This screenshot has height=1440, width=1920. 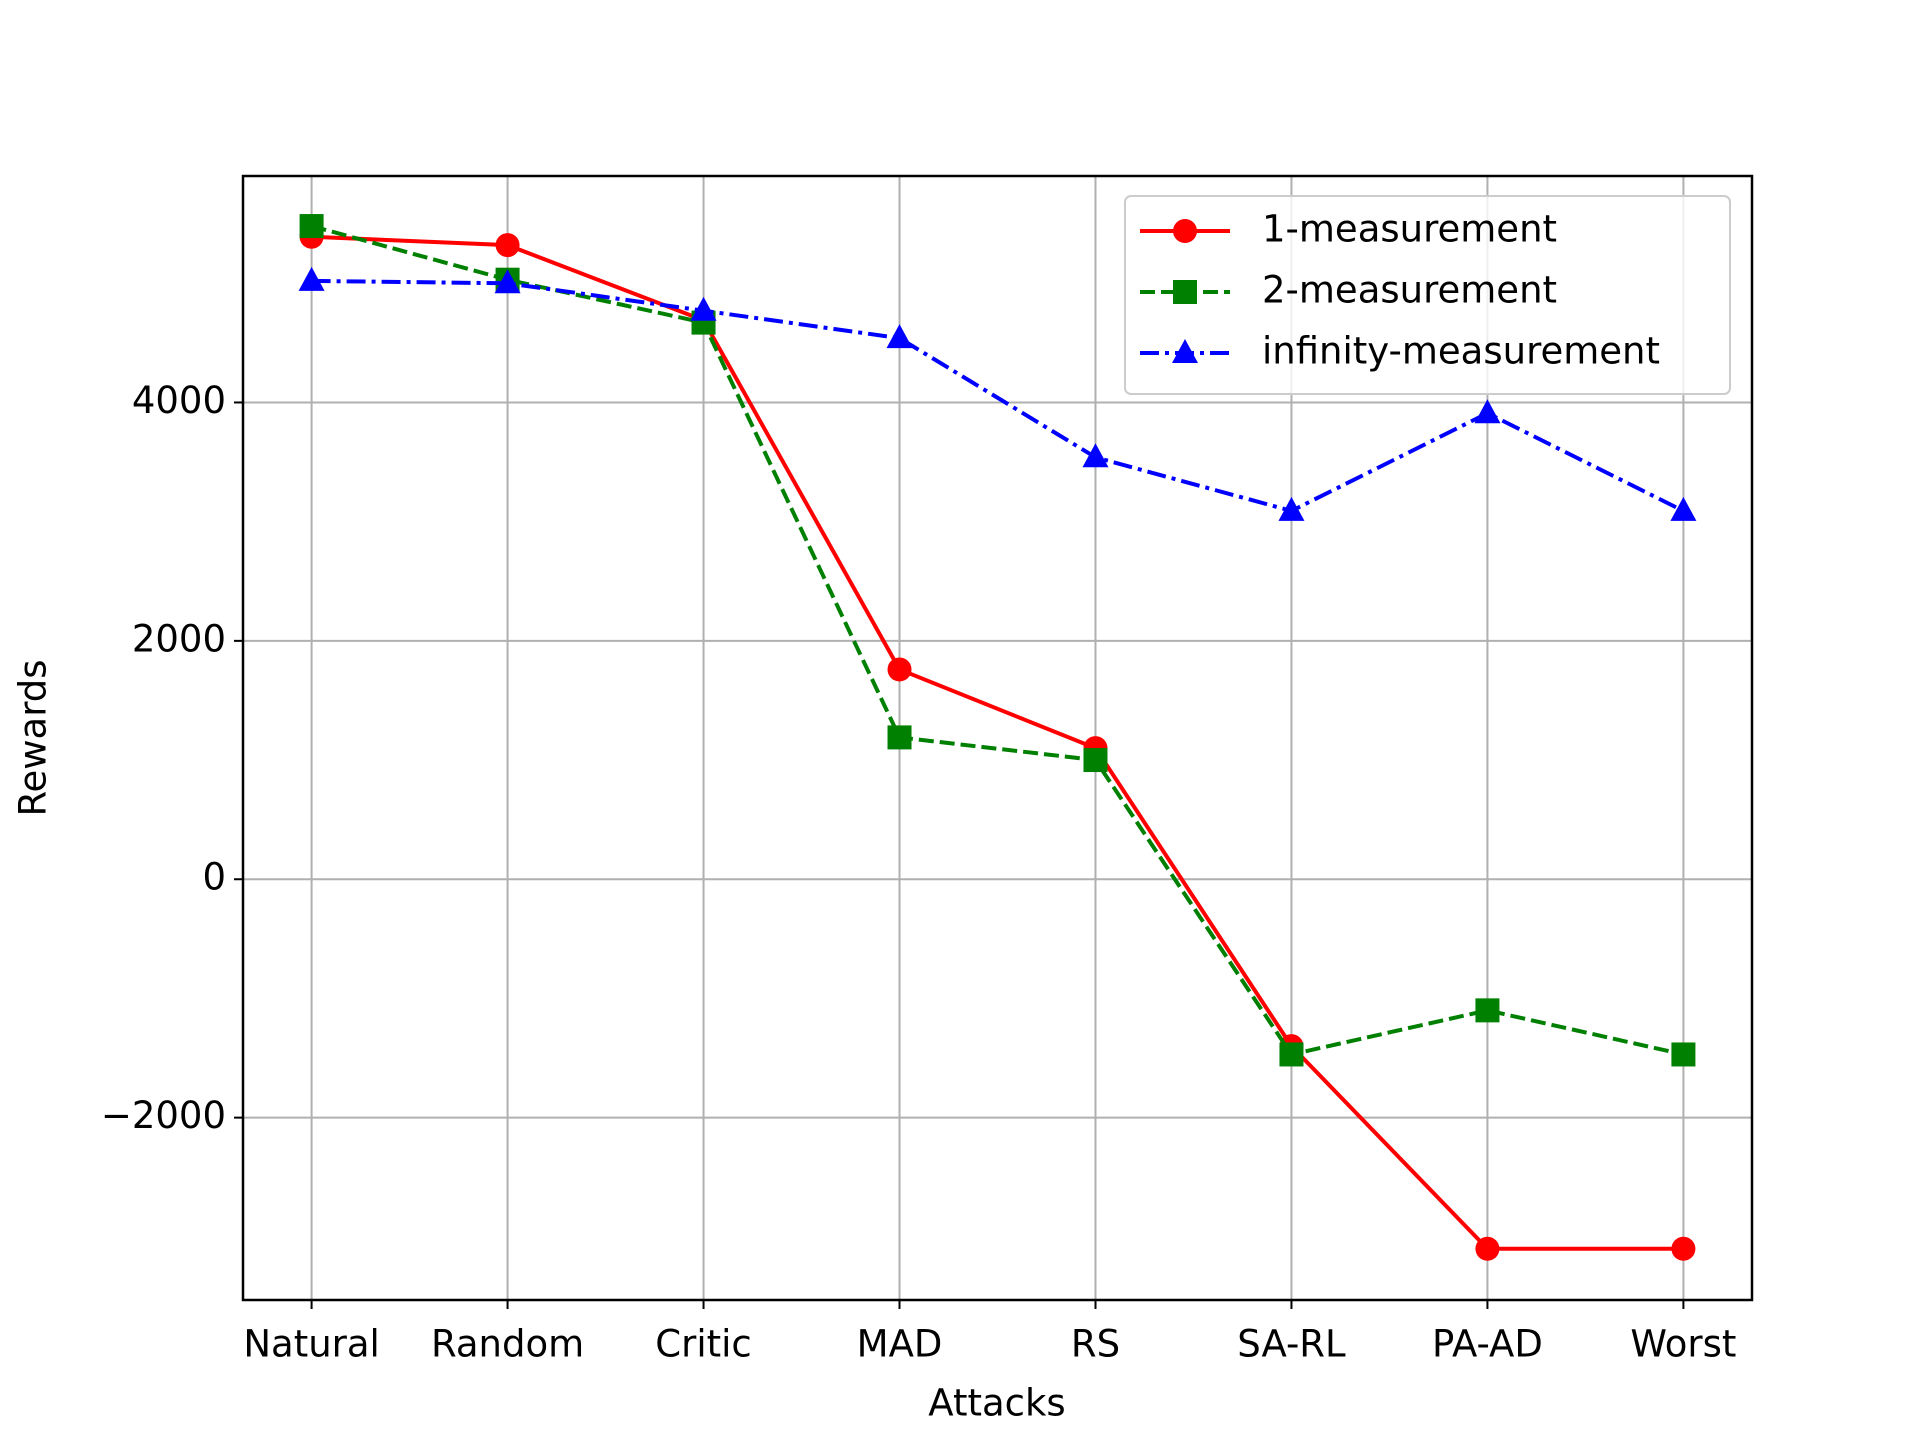 What do you see at coordinates (1409, 290) in the screenshot?
I see `legend-label: 2-measurement` at bounding box center [1409, 290].